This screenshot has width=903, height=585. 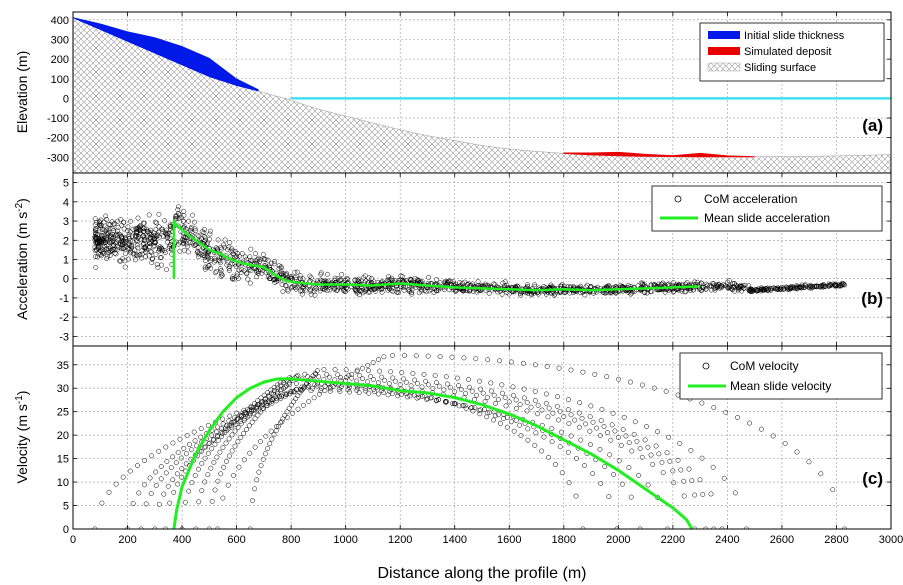 I want to click on legend-label-initial-slide: Initial slide thickness, so click(x=794, y=36).